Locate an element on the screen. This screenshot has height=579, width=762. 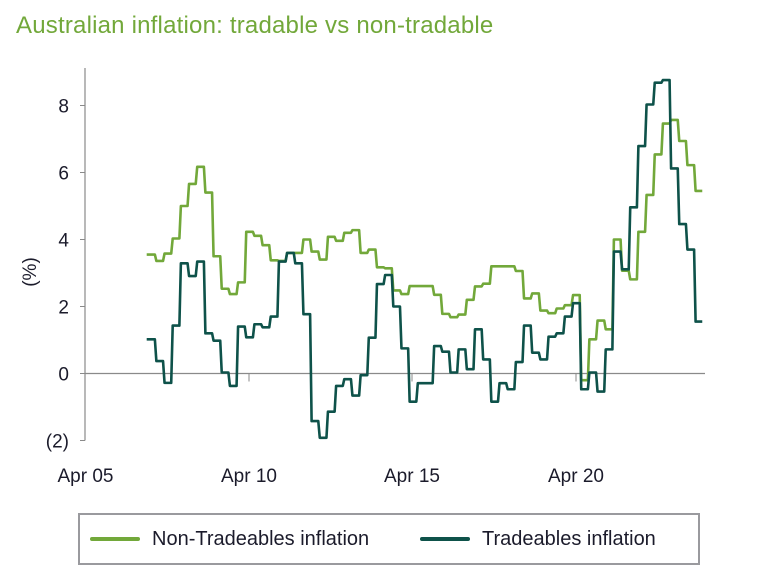
legend-item-non-tradeables: Non-Tradeables inflation is located at coordinates (229, 539).